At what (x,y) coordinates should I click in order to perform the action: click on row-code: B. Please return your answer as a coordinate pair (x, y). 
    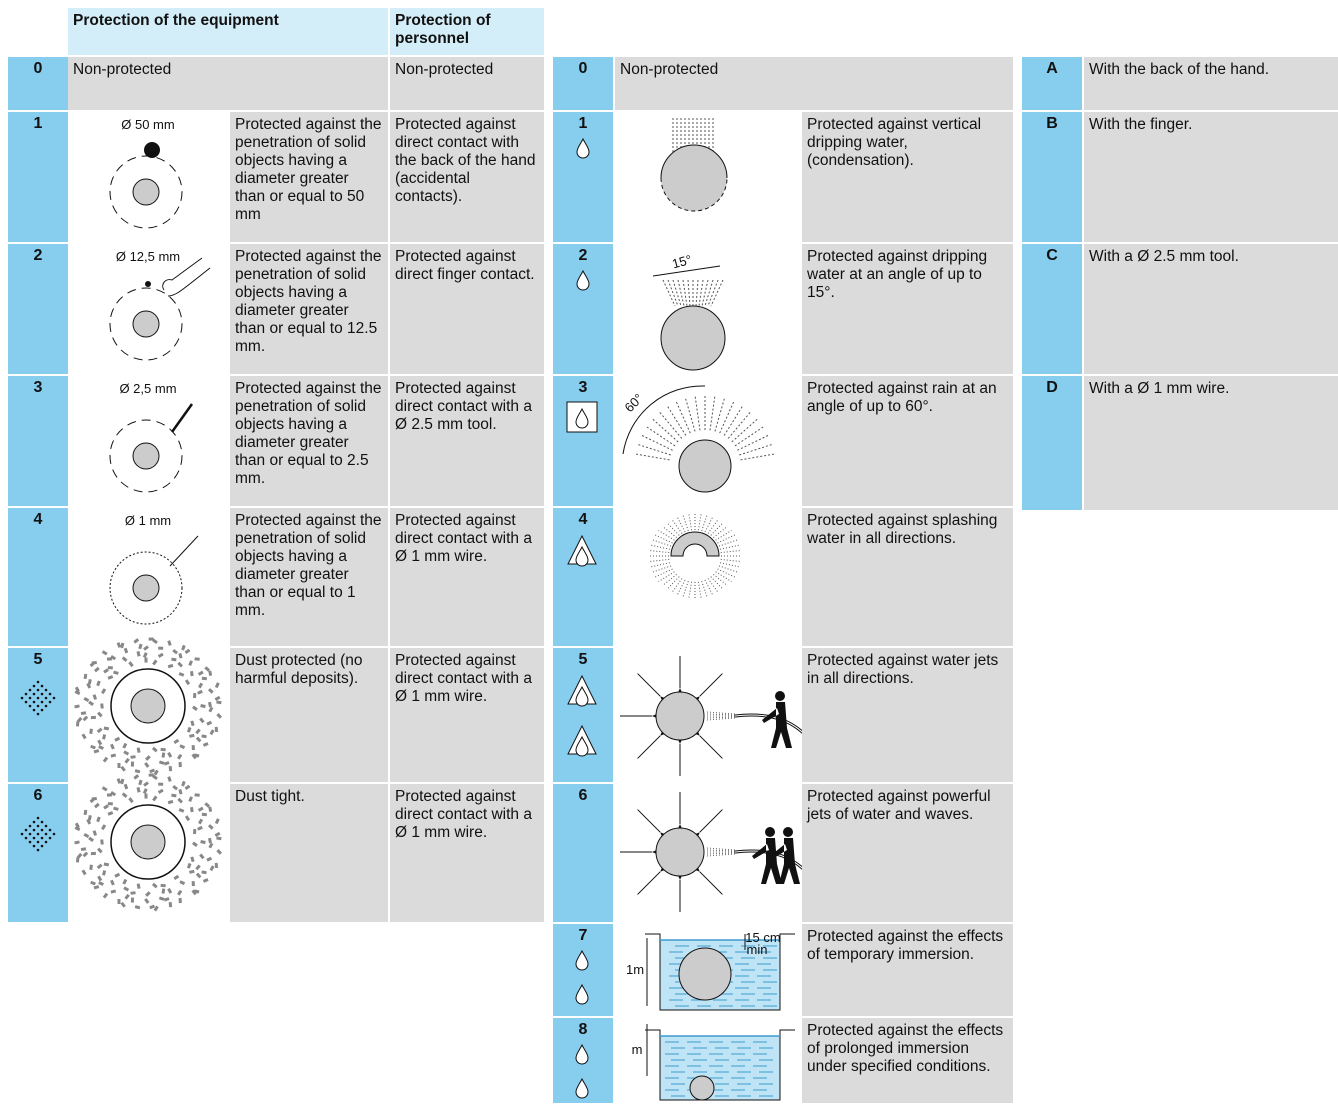
    Looking at the image, I should click on (1052, 177).